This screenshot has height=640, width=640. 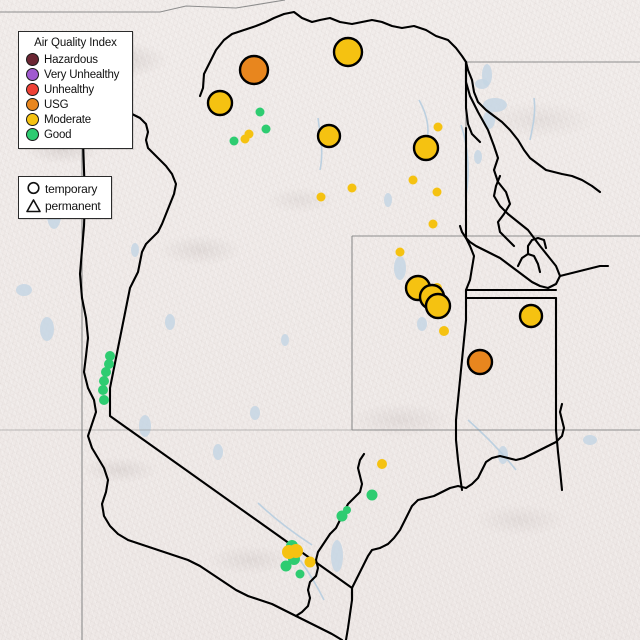 I want to click on legend-item-moderate: Moderate, so click(x=75, y=119).